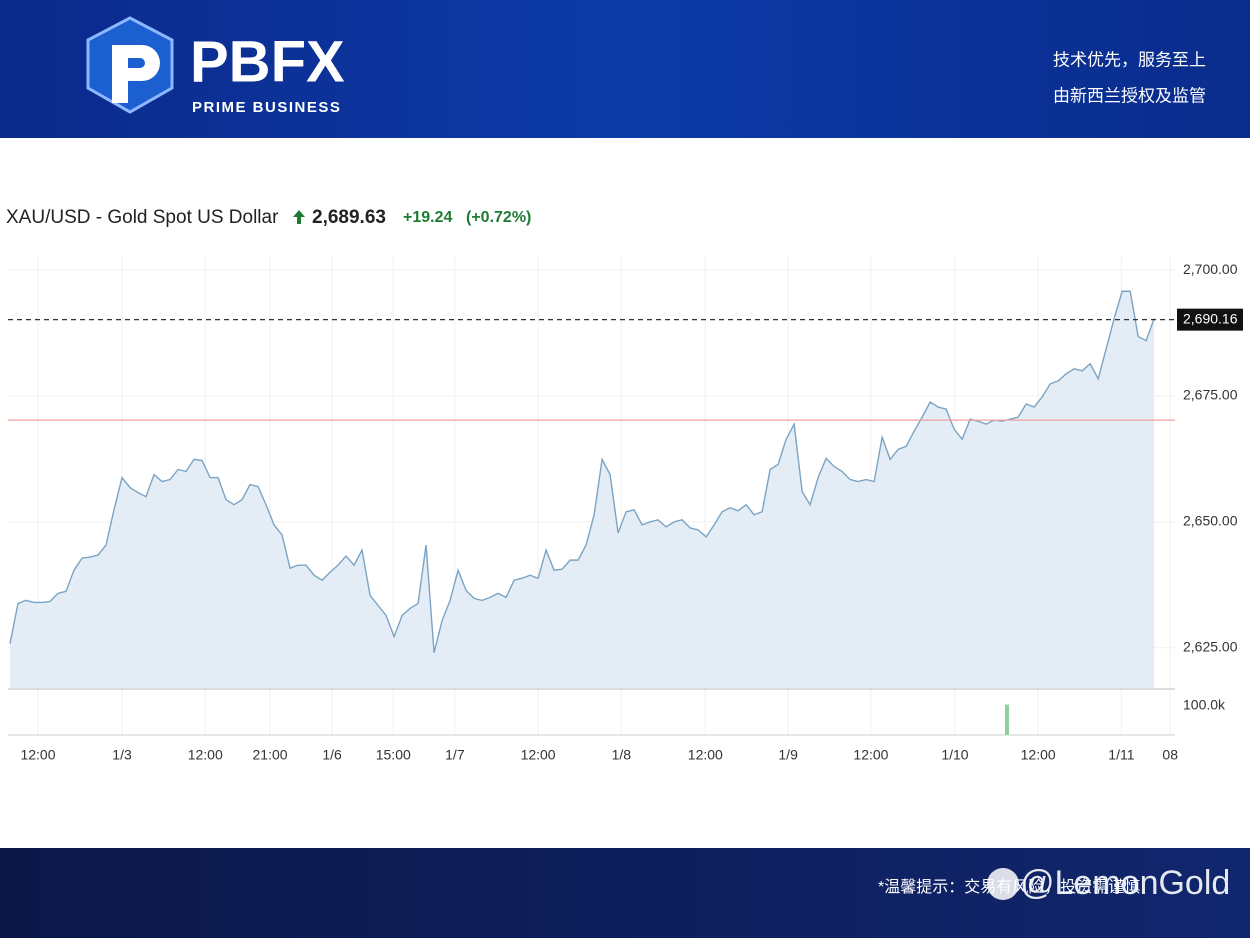  I want to click on change-pct: (+0.72%), so click(498, 217).